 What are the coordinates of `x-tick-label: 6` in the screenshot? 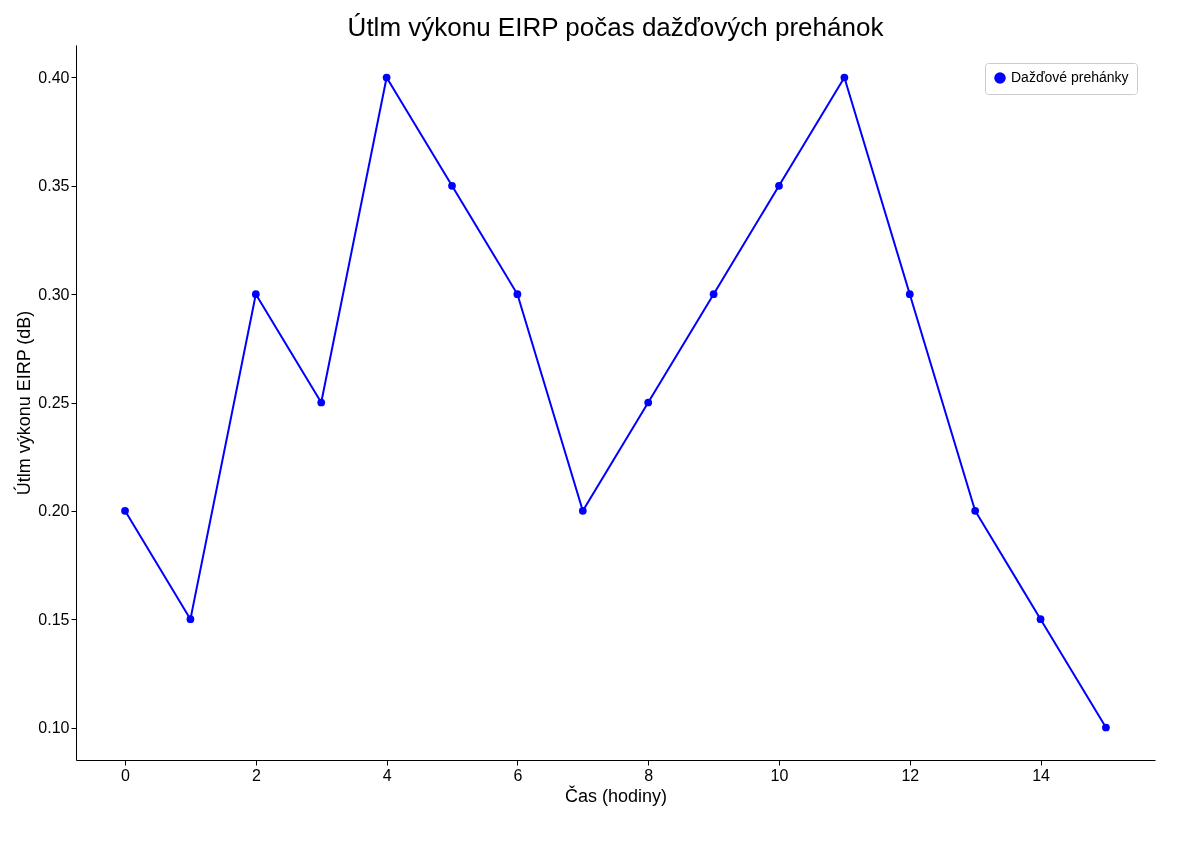 It's located at (518, 775).